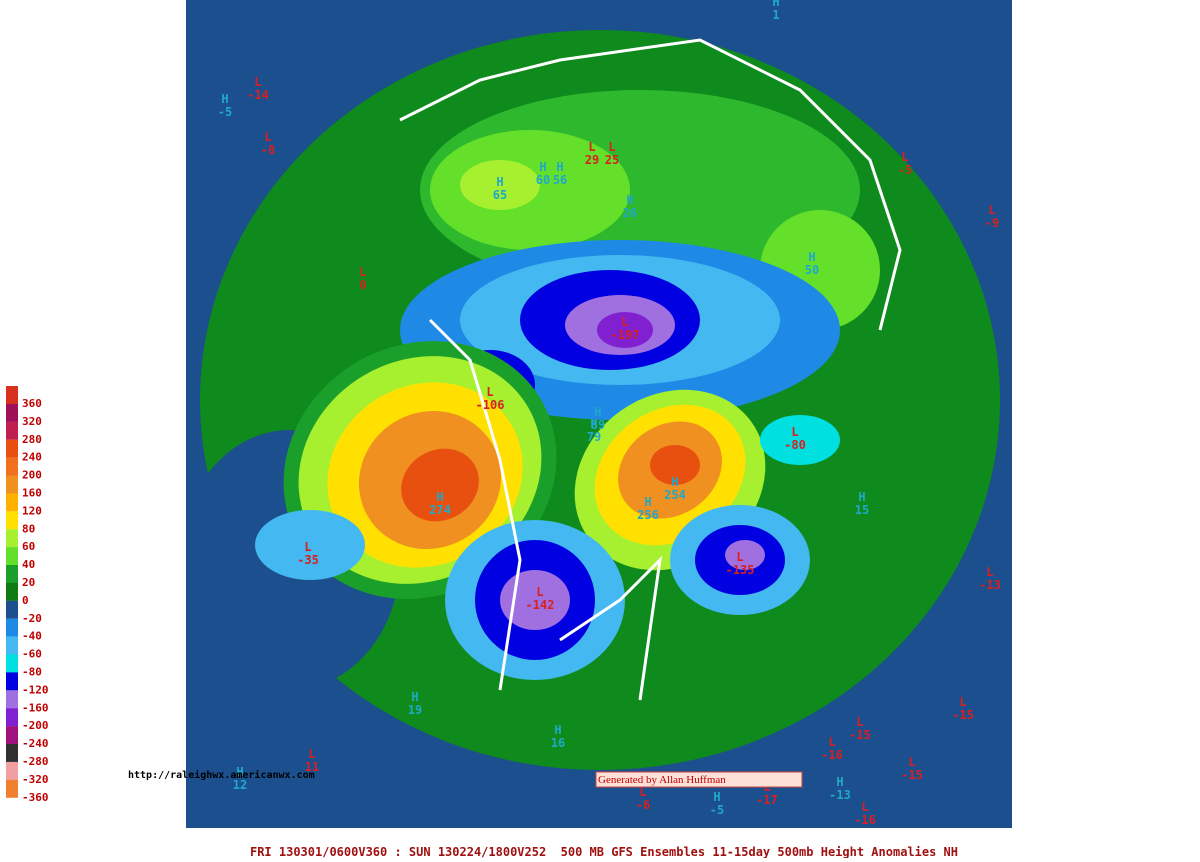 The width and height of the screenshot is (1200, 862). What do you see at coordinates (612, 160) in the screenshot?
I see `center-value: 25` at bounding box center [612, 160].